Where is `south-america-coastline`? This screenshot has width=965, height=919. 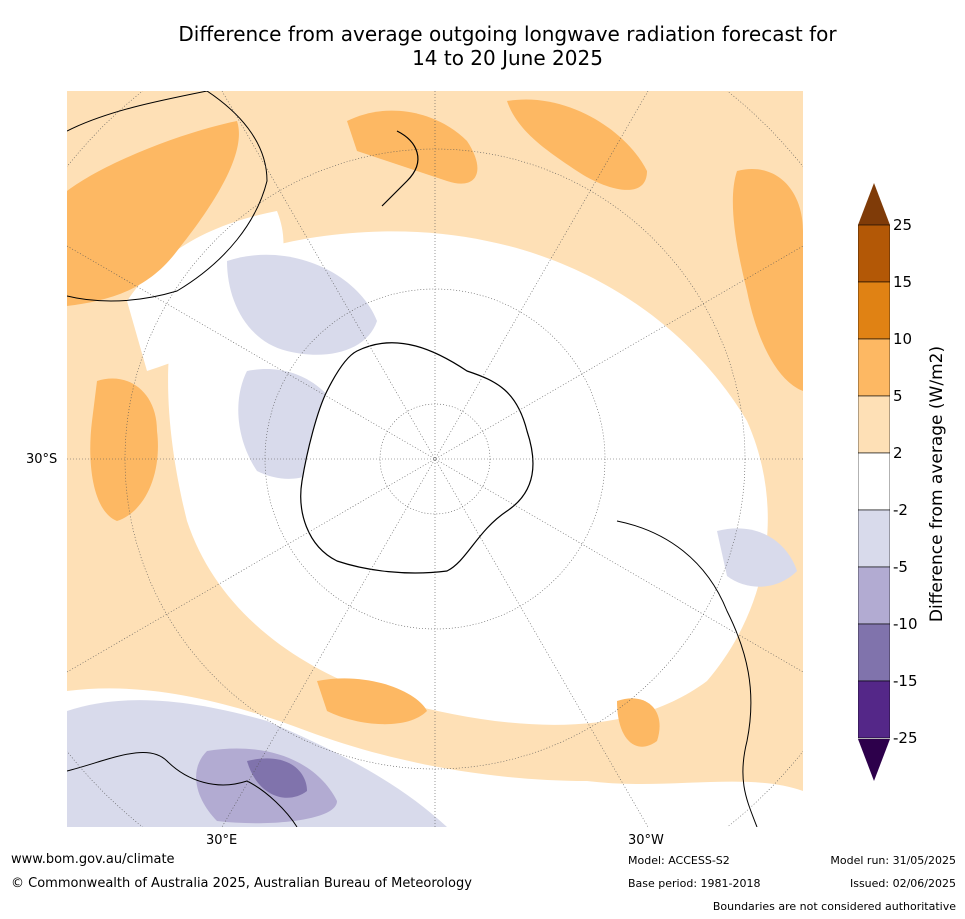 south-america-coastline is located at coordinates (687, 673).